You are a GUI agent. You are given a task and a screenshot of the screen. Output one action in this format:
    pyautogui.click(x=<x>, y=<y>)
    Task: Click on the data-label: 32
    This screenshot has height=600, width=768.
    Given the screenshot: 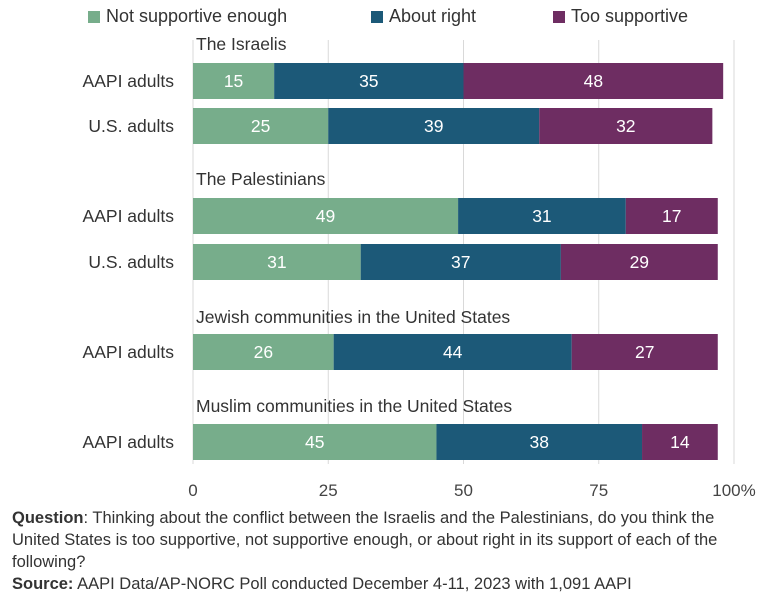 What is the action you would take?
    pyautogui.click(x=625, y=126)
    